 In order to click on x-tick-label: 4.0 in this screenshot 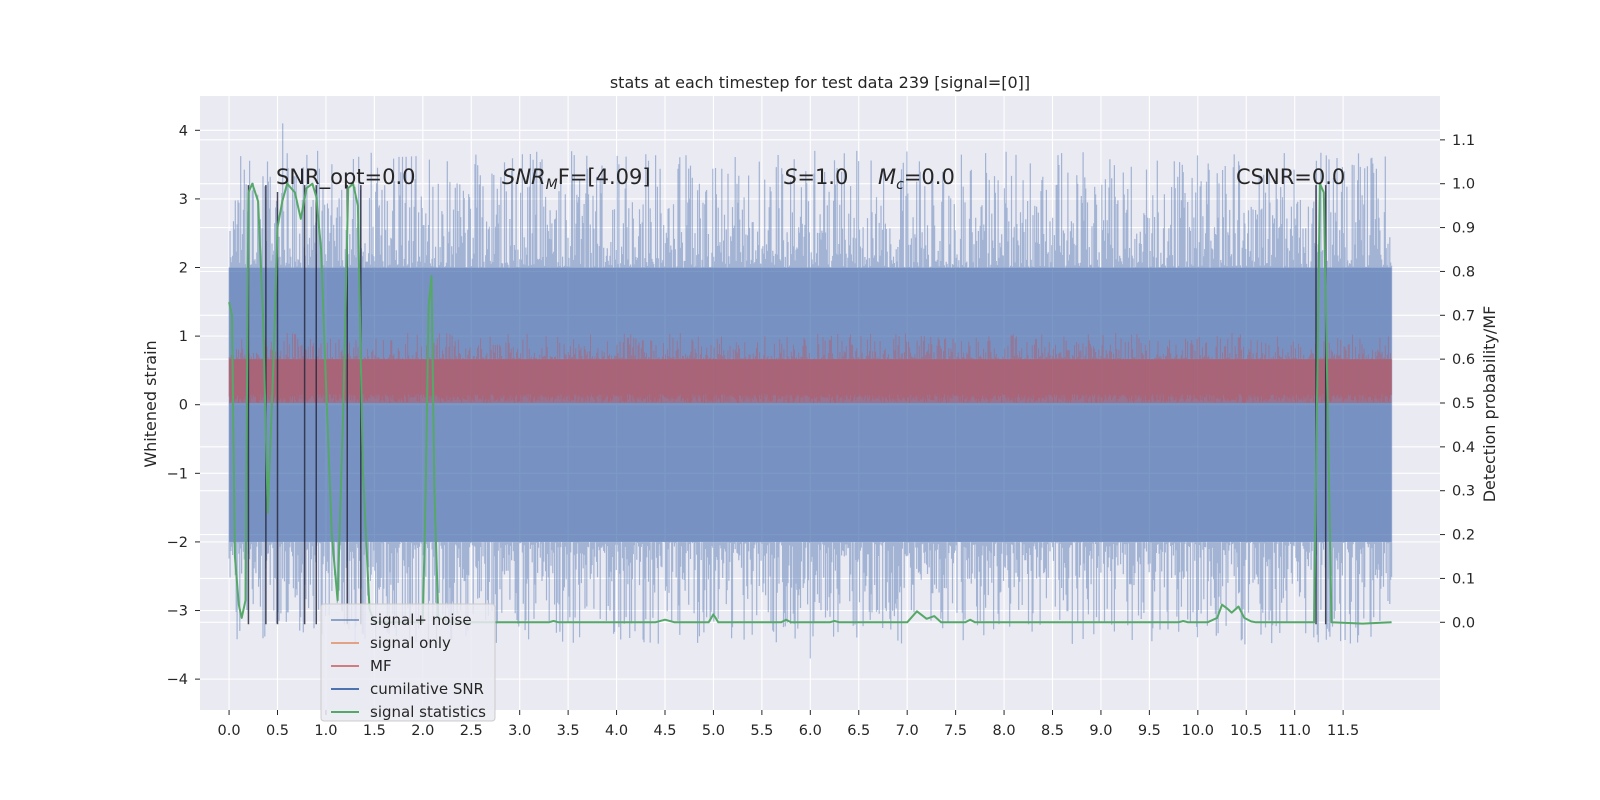, I will do `click(616, 731)`.